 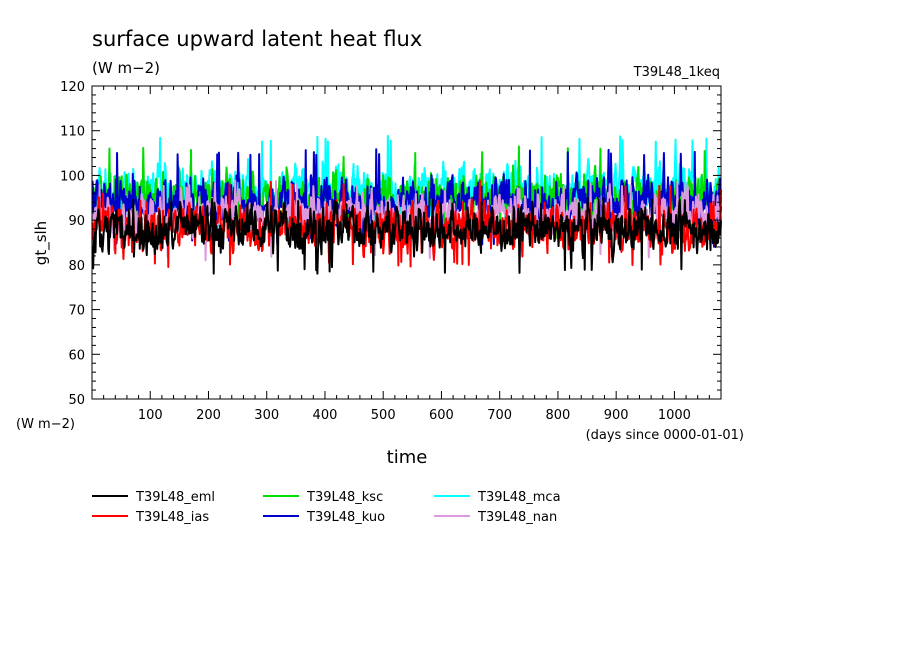 I want to click on x-tick-label: 800, so click(x=558, y=415).